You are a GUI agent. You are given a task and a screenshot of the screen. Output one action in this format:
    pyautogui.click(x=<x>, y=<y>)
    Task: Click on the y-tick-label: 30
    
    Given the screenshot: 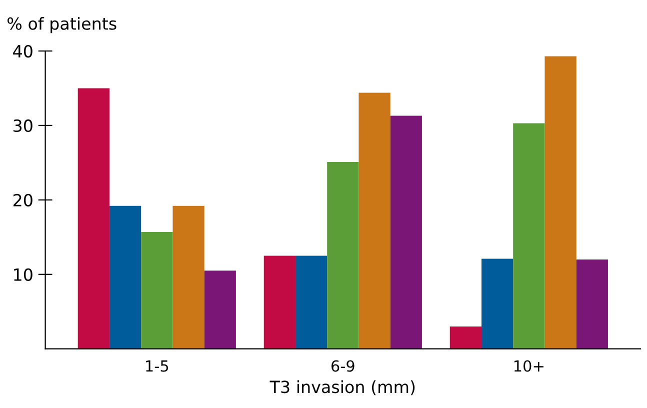 What is the action you would take?
    pyautogui.click(x=23, y=125)
    